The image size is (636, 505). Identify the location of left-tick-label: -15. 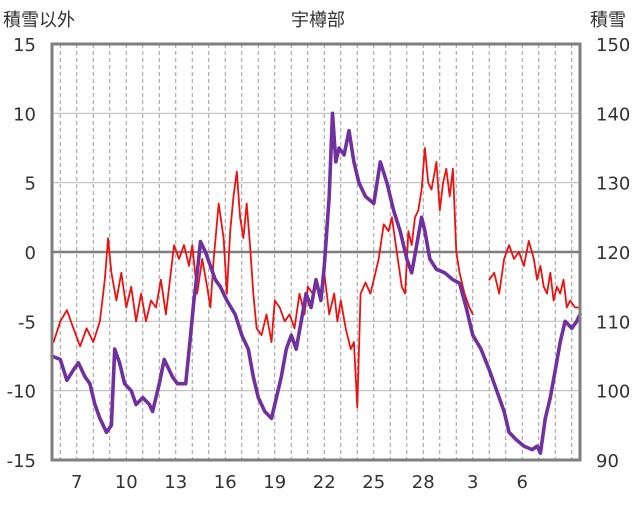
(21, 461).